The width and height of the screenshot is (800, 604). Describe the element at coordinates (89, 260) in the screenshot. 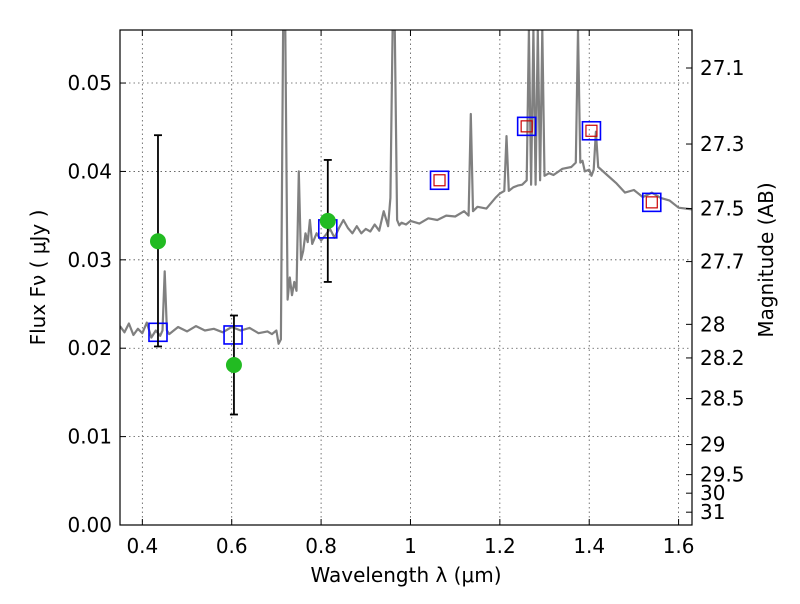

I see `y-tick-label: 0.03` at that location.